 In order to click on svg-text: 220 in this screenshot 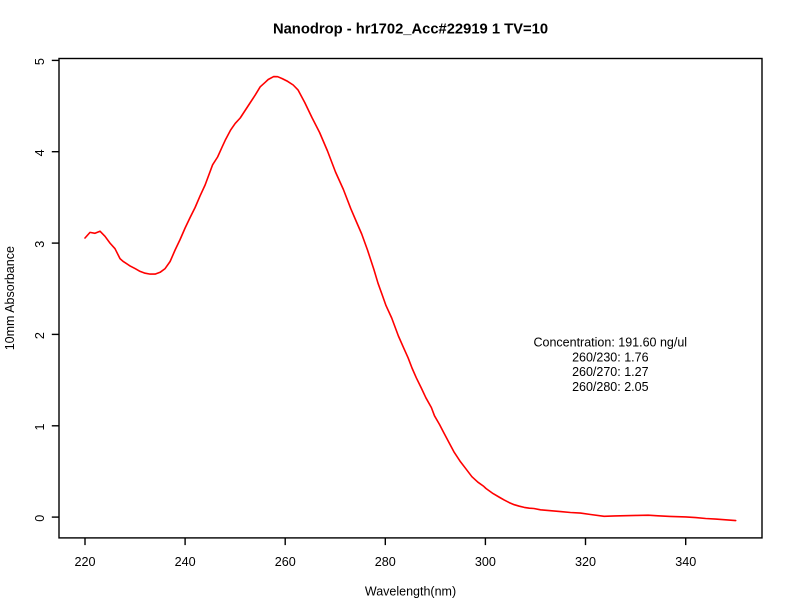, I will do `click(84, 562)`.